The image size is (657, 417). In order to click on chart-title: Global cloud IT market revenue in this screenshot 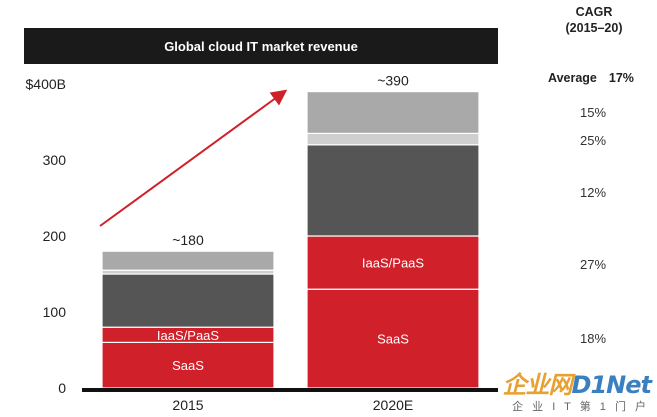, I will do `click(261, 46)`.